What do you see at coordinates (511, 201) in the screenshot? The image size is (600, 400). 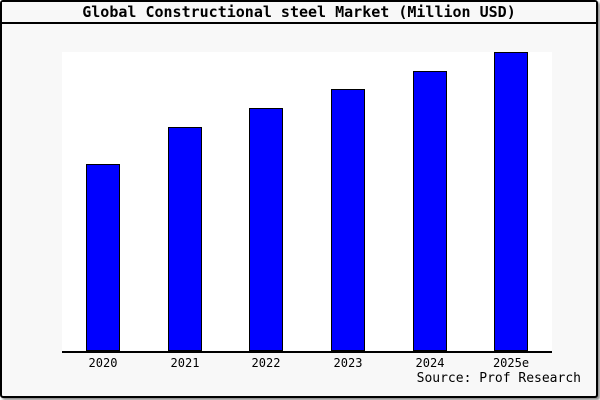 I see `bar-2025e` at bounding box center [511, 201].